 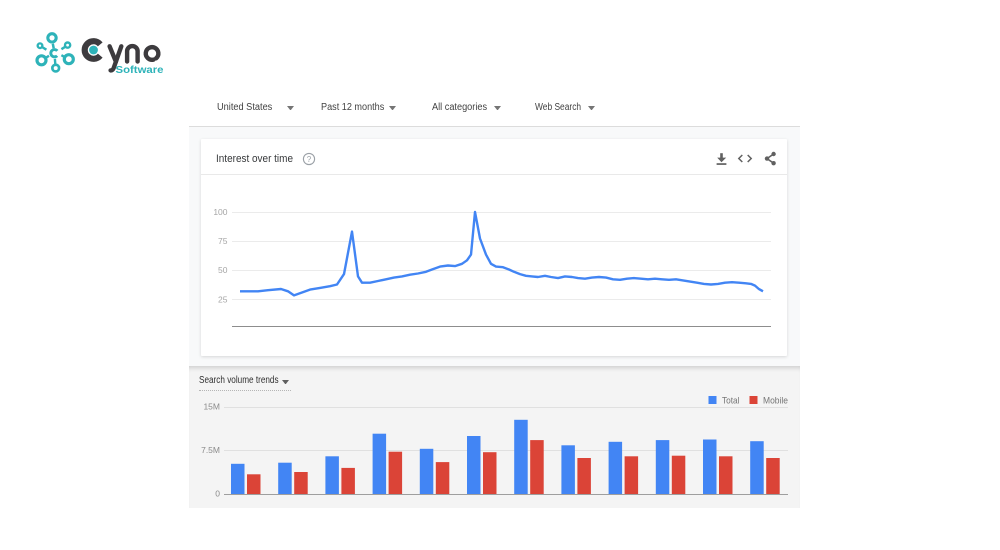 I want to click on svg-text: 25, so click(x=223, y=300).